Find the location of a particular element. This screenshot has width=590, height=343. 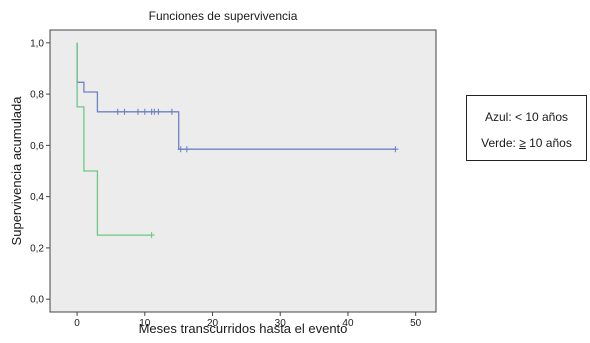

x-tick-label: 40 is located at coordinates (348, 323).